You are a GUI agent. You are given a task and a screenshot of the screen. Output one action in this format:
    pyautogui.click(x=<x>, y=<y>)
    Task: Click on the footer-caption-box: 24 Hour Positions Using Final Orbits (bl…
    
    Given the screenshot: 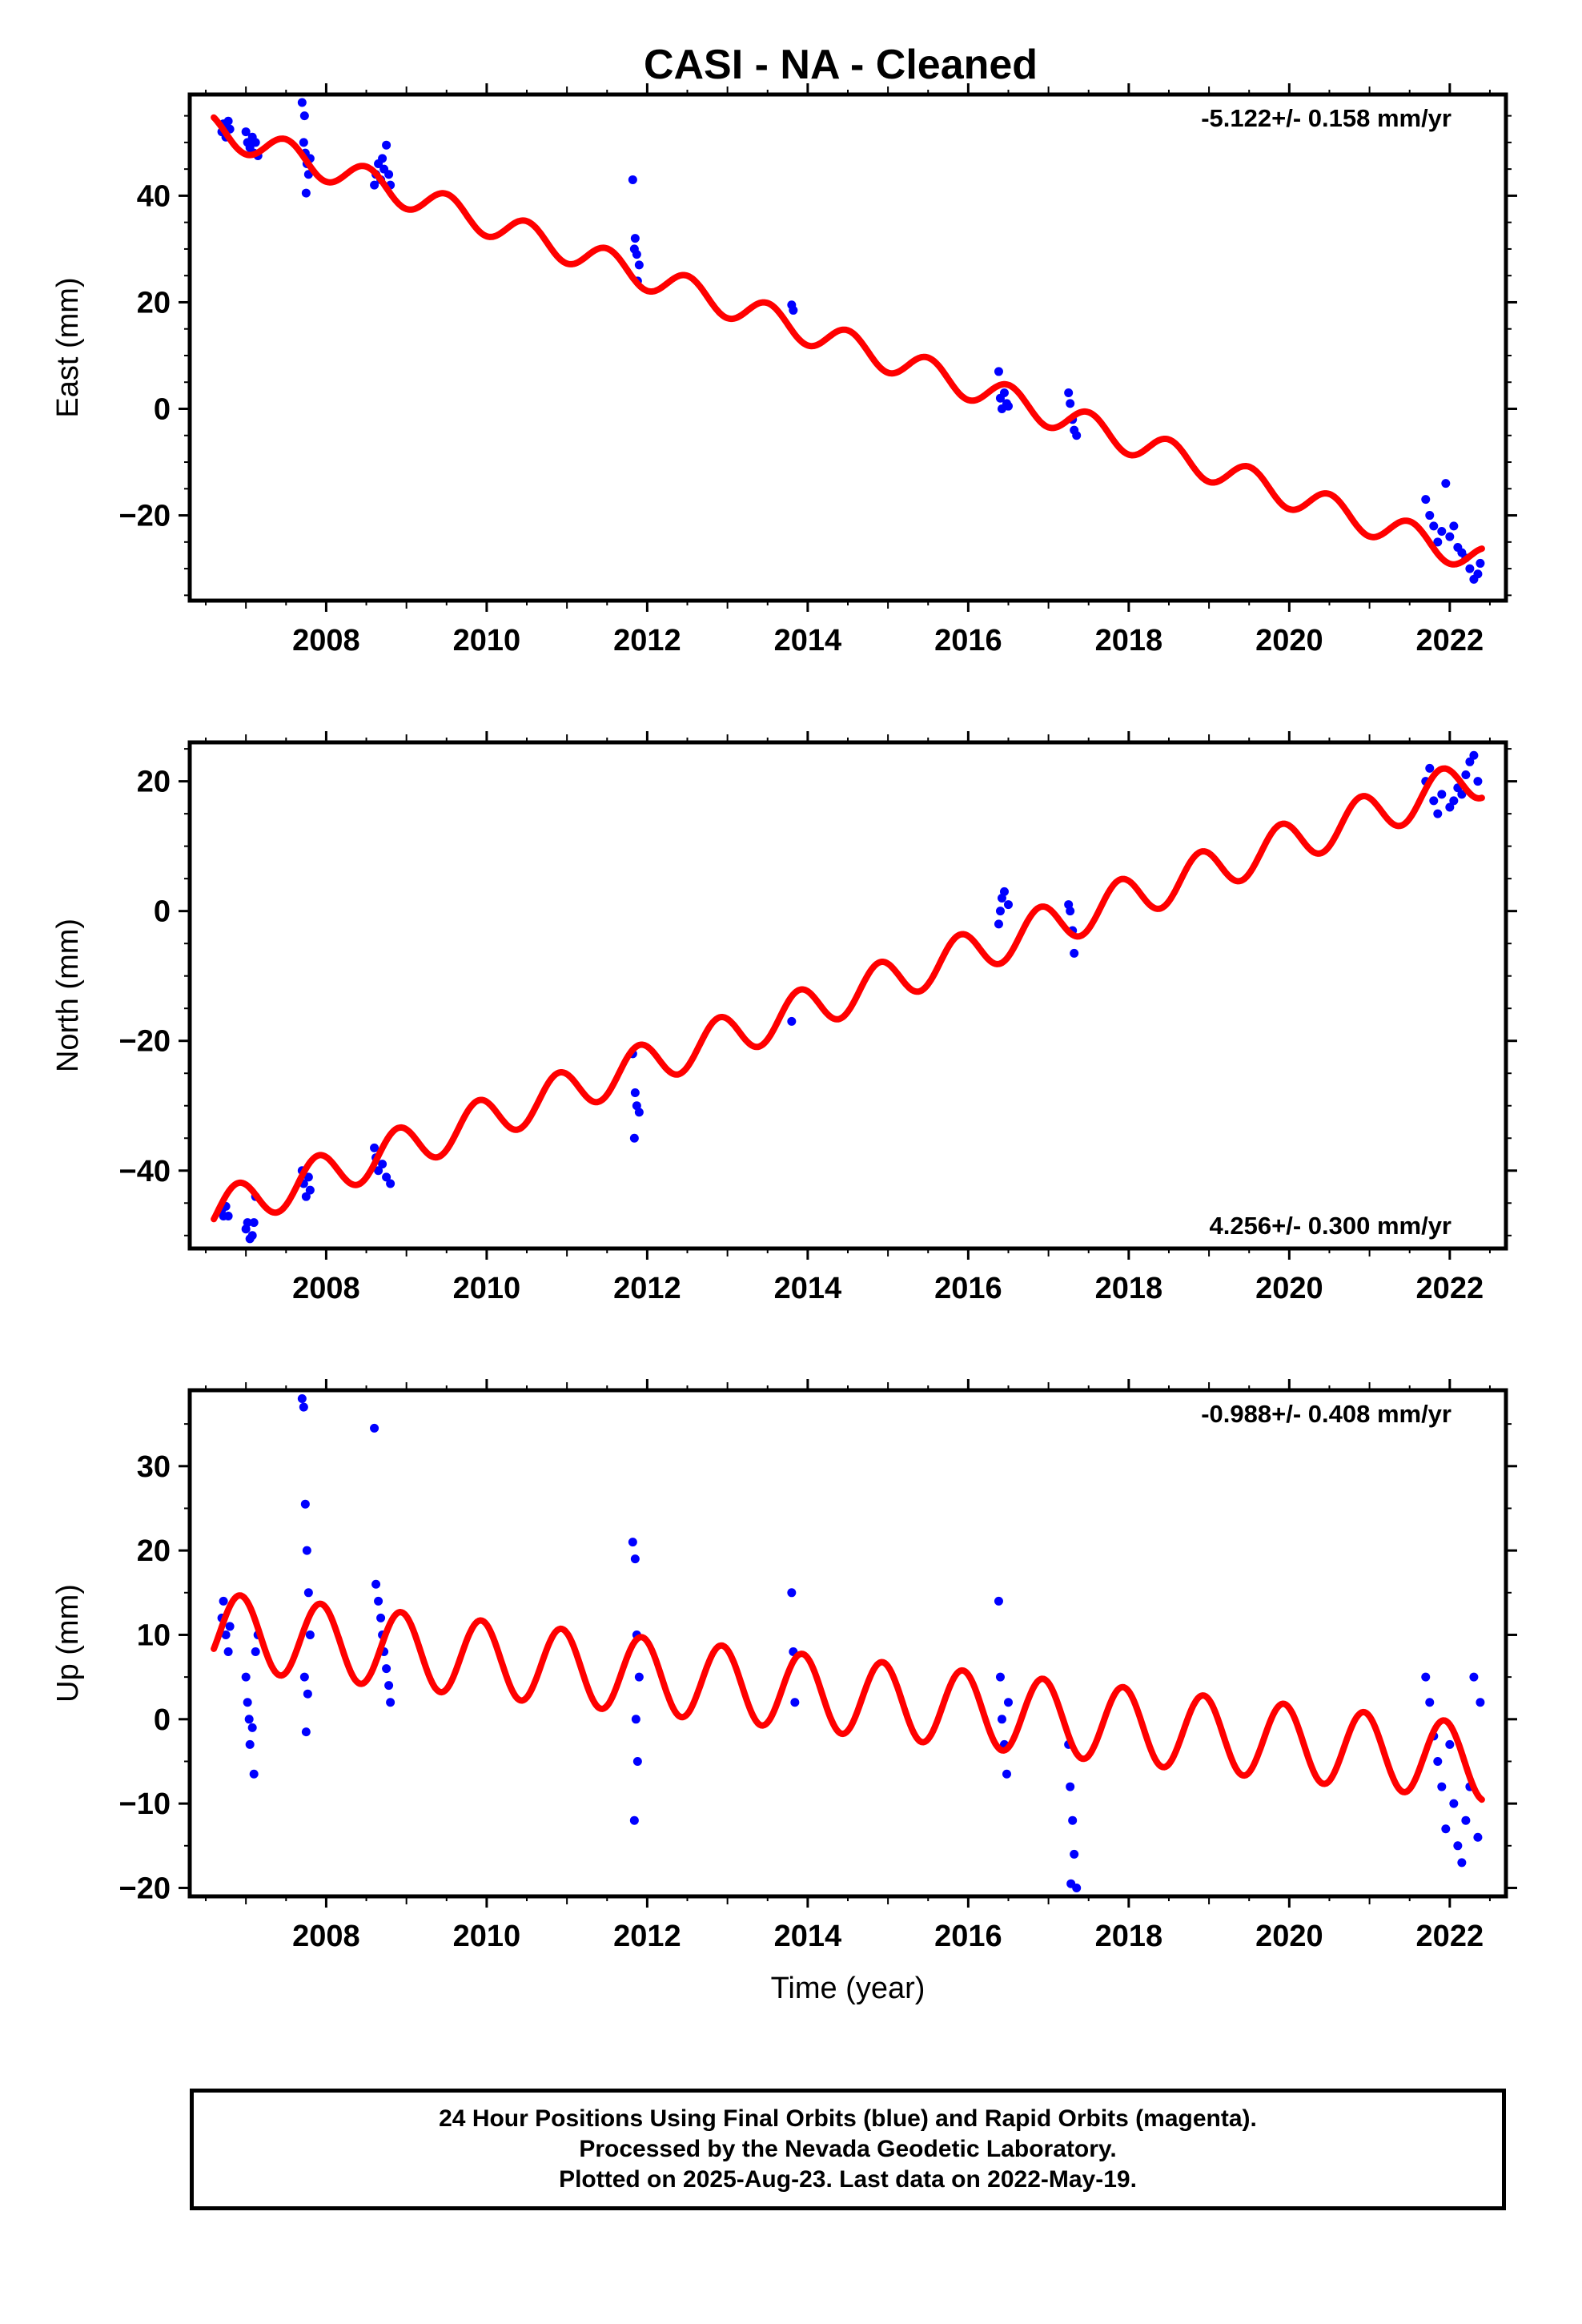 What is the action you would take?
    pyautogui.click(x=848, y=2150)
    